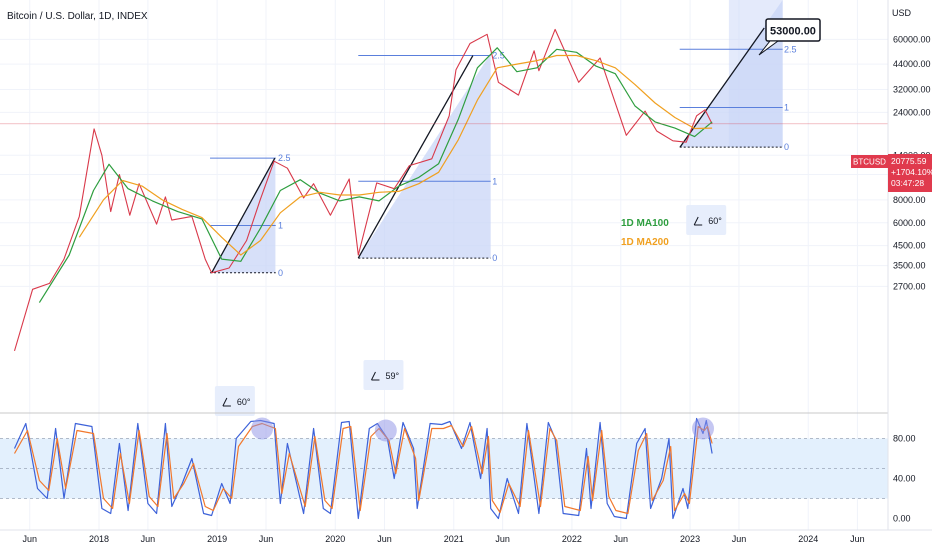  Describe the element at coordinates (902, 519) in the screenshot. I see `stoch-tick-label: 0.00` at that location.